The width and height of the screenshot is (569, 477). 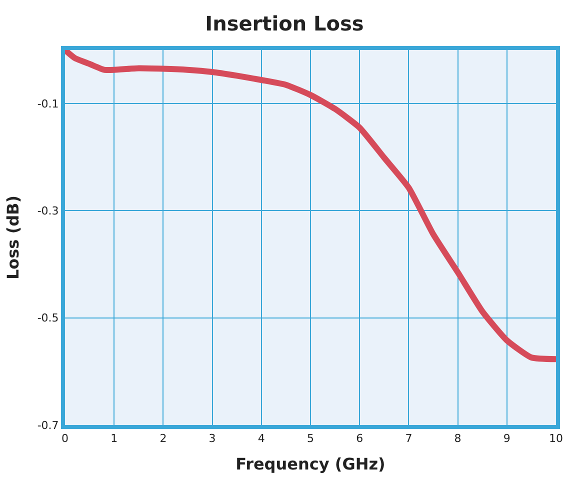 What do you see at coordinates (163, 439) in the screenshot?
I see `x-tick-label: 2` at bounding box center [163, 439].